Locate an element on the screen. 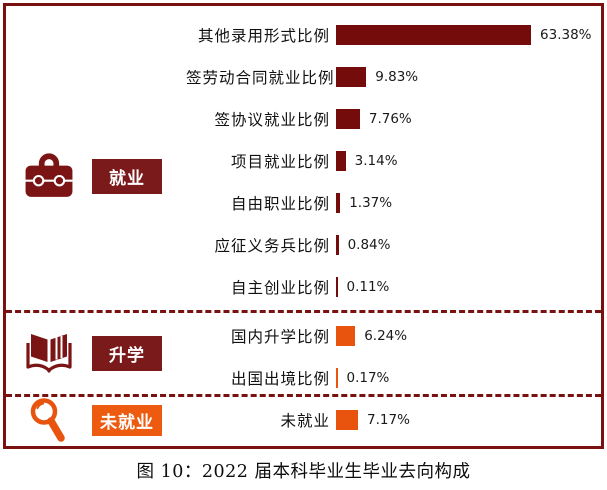  chart-row: 签劳动合同就业比例 9.83% is located at coordinates (393, 77).